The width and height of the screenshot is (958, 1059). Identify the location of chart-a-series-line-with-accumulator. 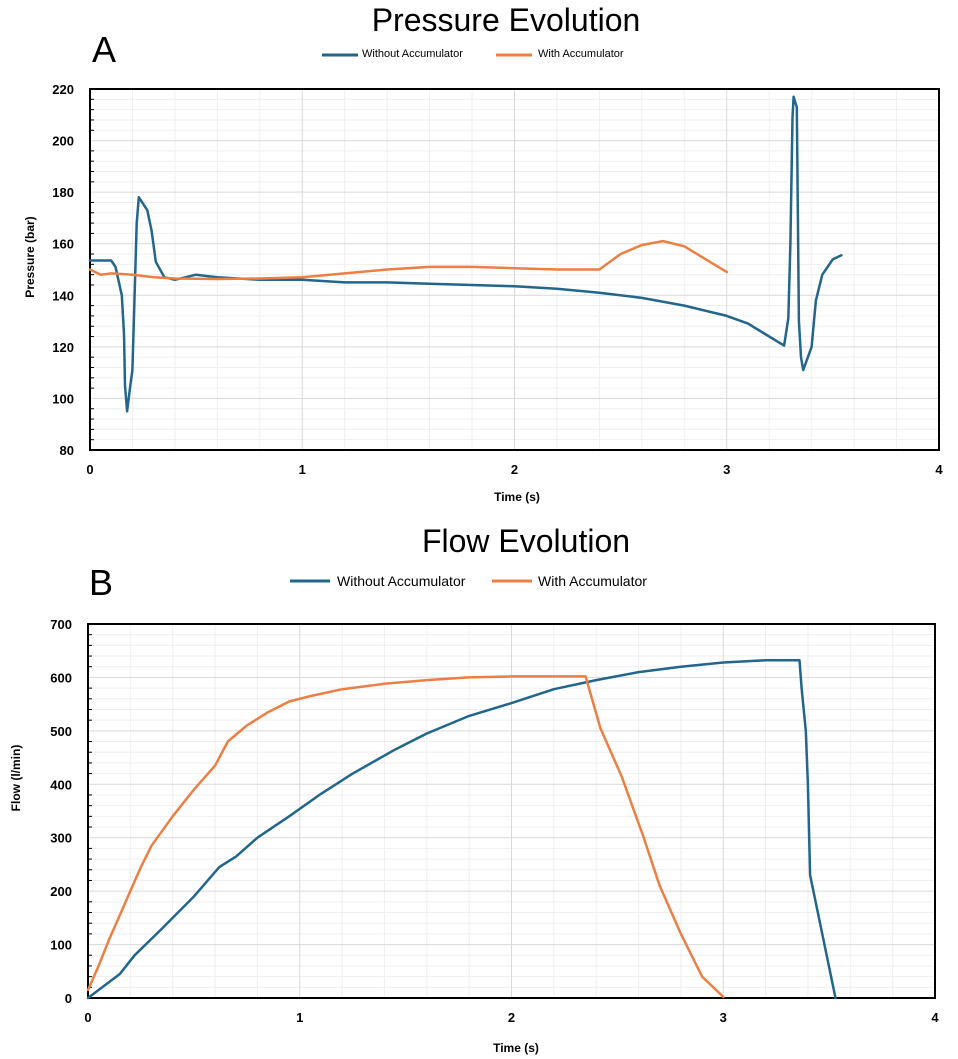
(408, 260).